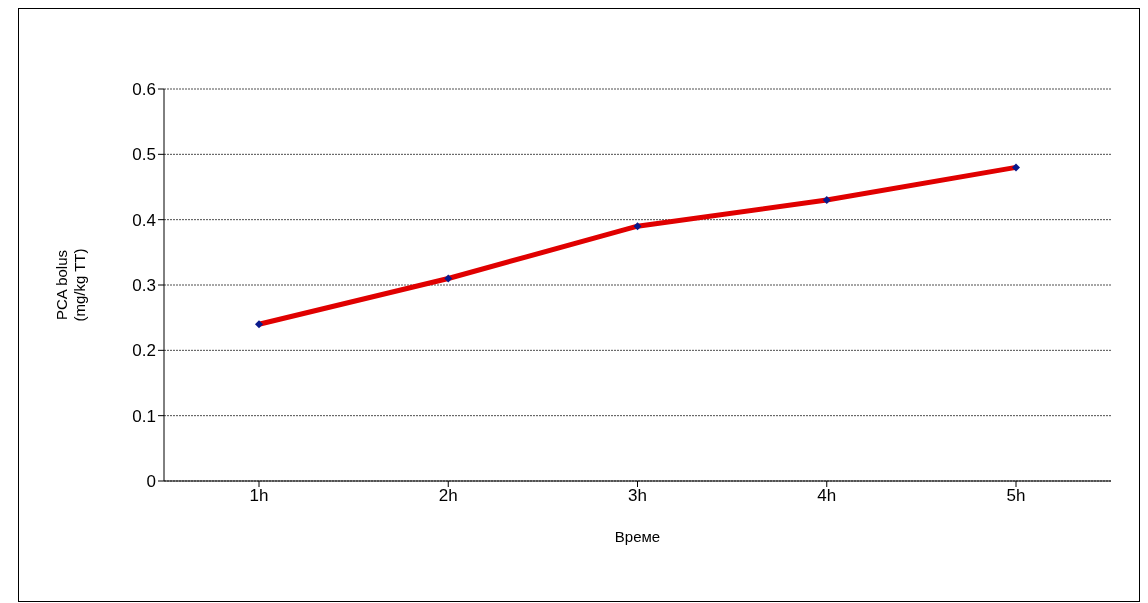  What do you see at coordinates (448, 496) in the screenshot?
I see `x-tick-label: 2h` at bounding box center [448, 496].